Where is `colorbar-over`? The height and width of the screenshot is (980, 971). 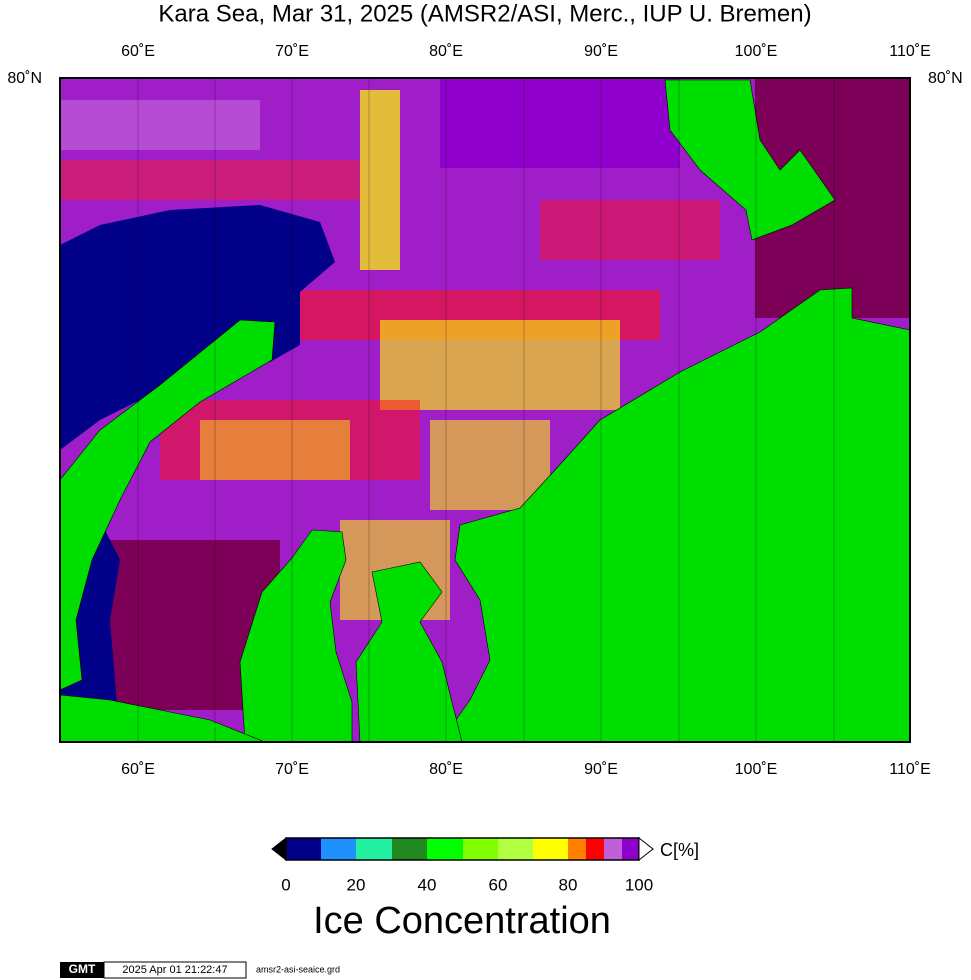 colorbar-over is located at coordinates (646, 849).